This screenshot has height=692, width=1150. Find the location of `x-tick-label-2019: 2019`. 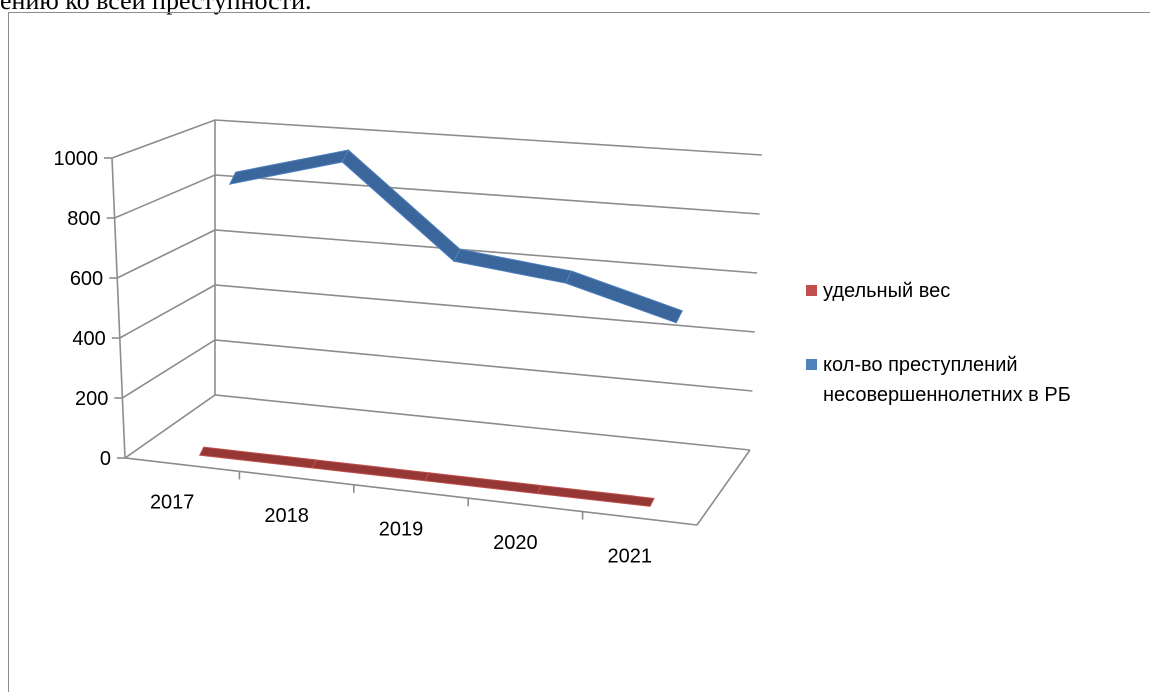

x-tick-label-2019: 2019 is located at coordinates (401, 530).